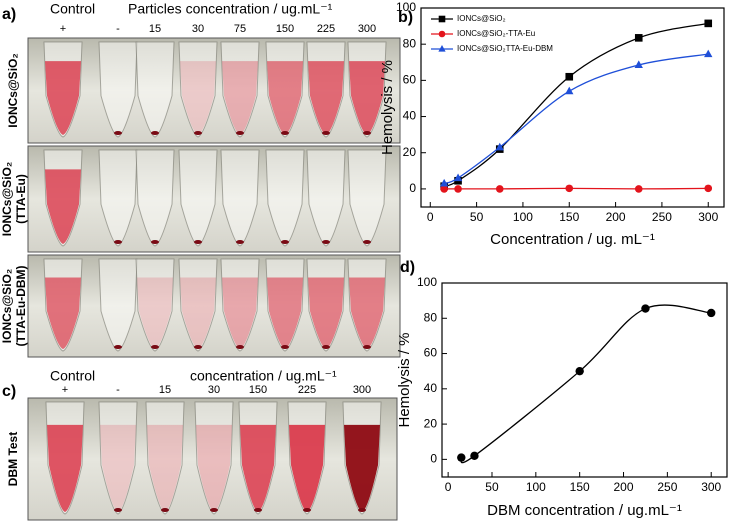 Image resolution: width=731 pixels, height=523 pixels. What do you see at coordinates (155, 29) in the screenshot?
I see `tube-label: 15` at bounding box center [155, 29].